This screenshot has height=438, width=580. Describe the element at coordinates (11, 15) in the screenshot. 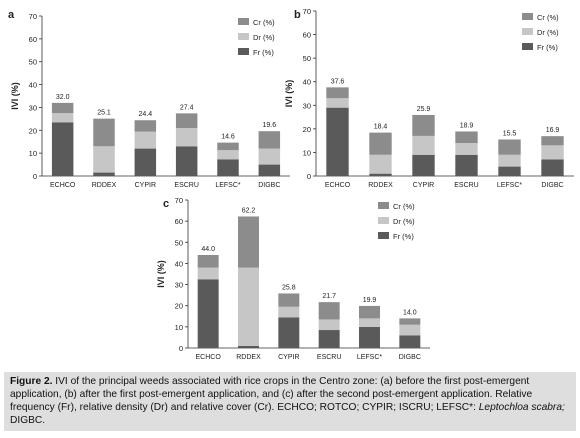

I see `panel-label: a` at that location.